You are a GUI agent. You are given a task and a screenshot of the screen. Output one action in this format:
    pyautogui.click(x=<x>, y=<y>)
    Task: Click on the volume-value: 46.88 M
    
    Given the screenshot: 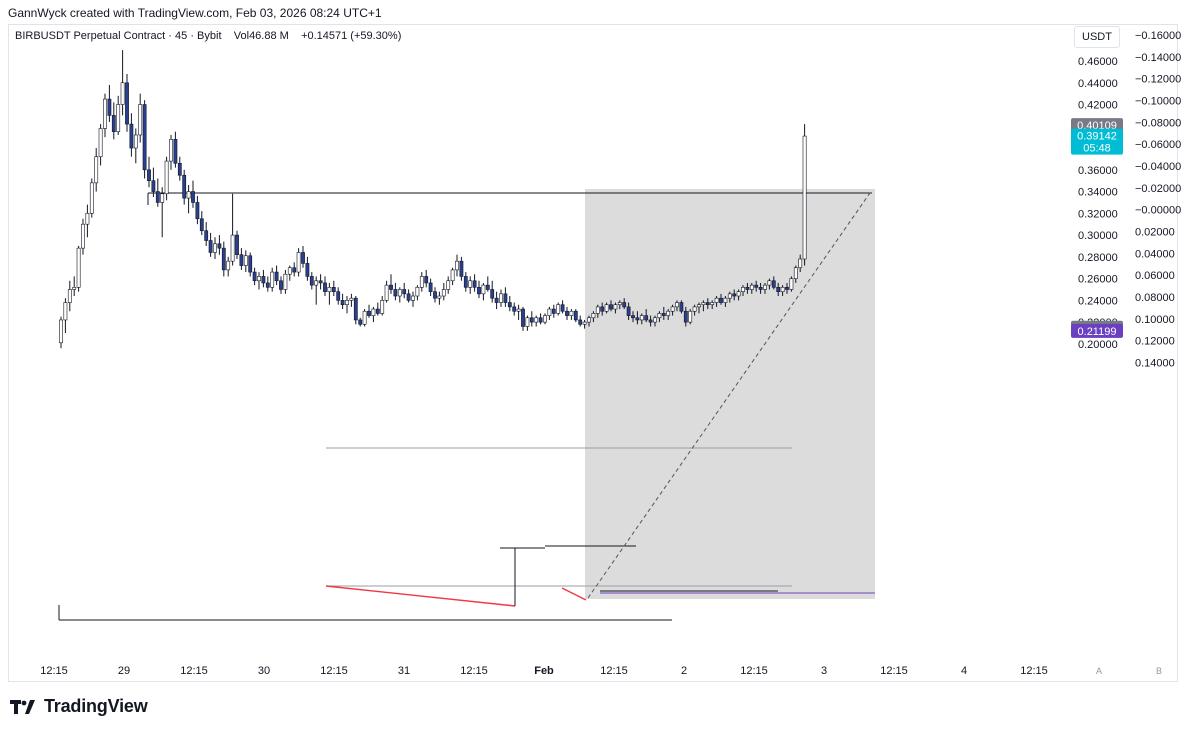 What is the action you would take?
    pyautogui.click(x=269, y=36)
    